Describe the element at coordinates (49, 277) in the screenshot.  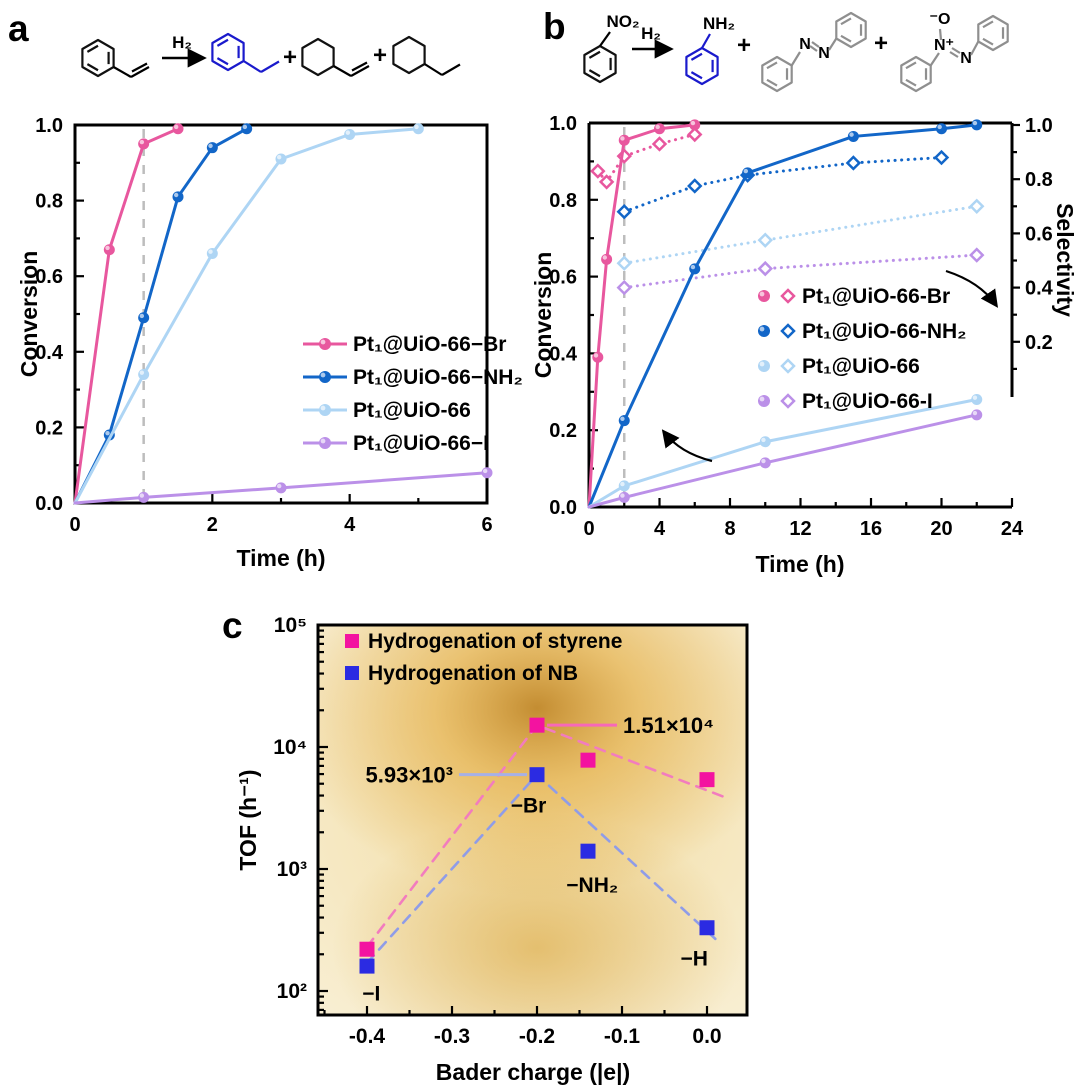
I see `y-tick-label: 0.6` at that location.